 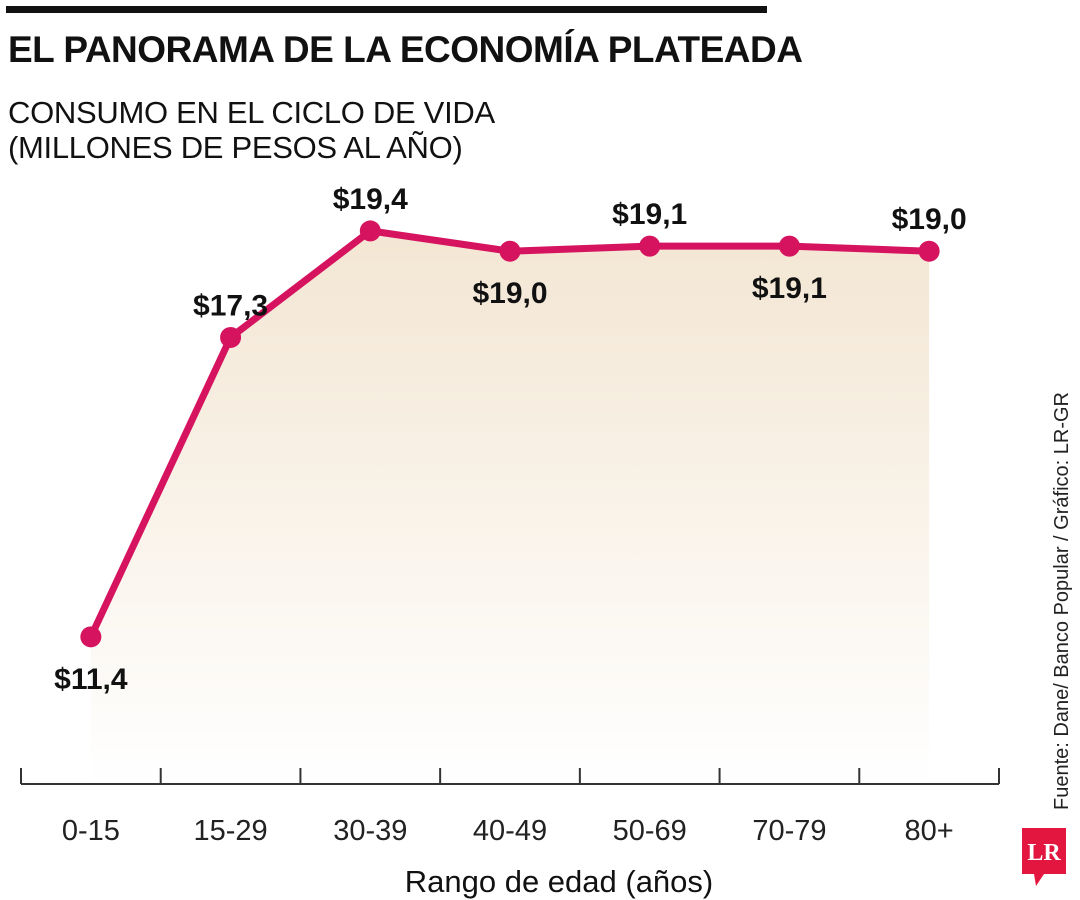 I want to click on x-tick-label: 15-29, so click(x=230, y=831).